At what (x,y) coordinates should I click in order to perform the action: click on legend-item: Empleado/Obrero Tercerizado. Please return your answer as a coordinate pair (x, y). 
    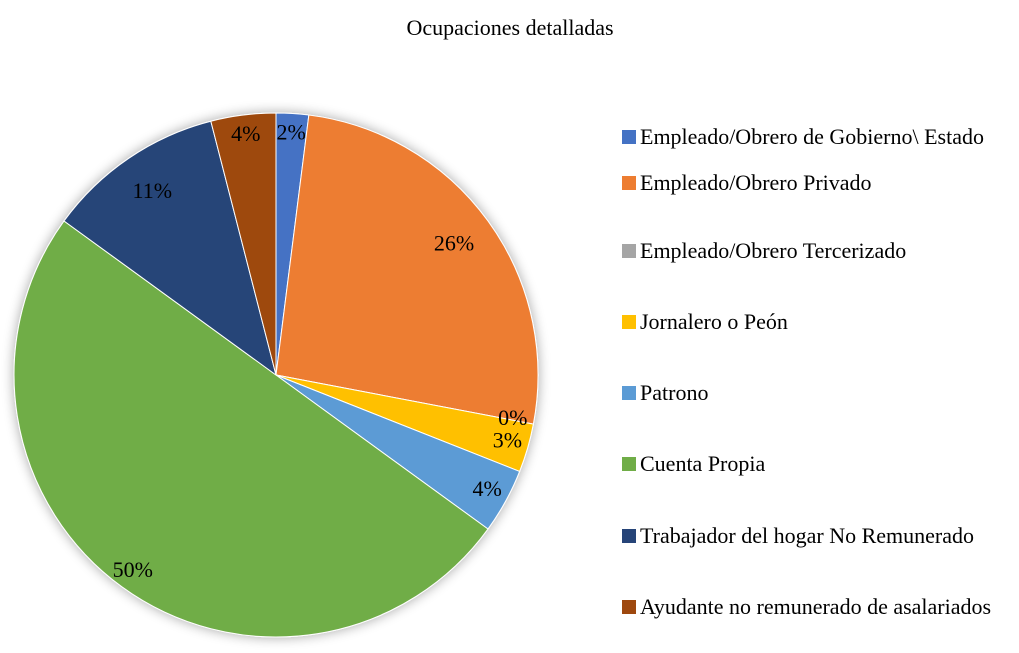
    Looking at the image, I should click on (818, 251).